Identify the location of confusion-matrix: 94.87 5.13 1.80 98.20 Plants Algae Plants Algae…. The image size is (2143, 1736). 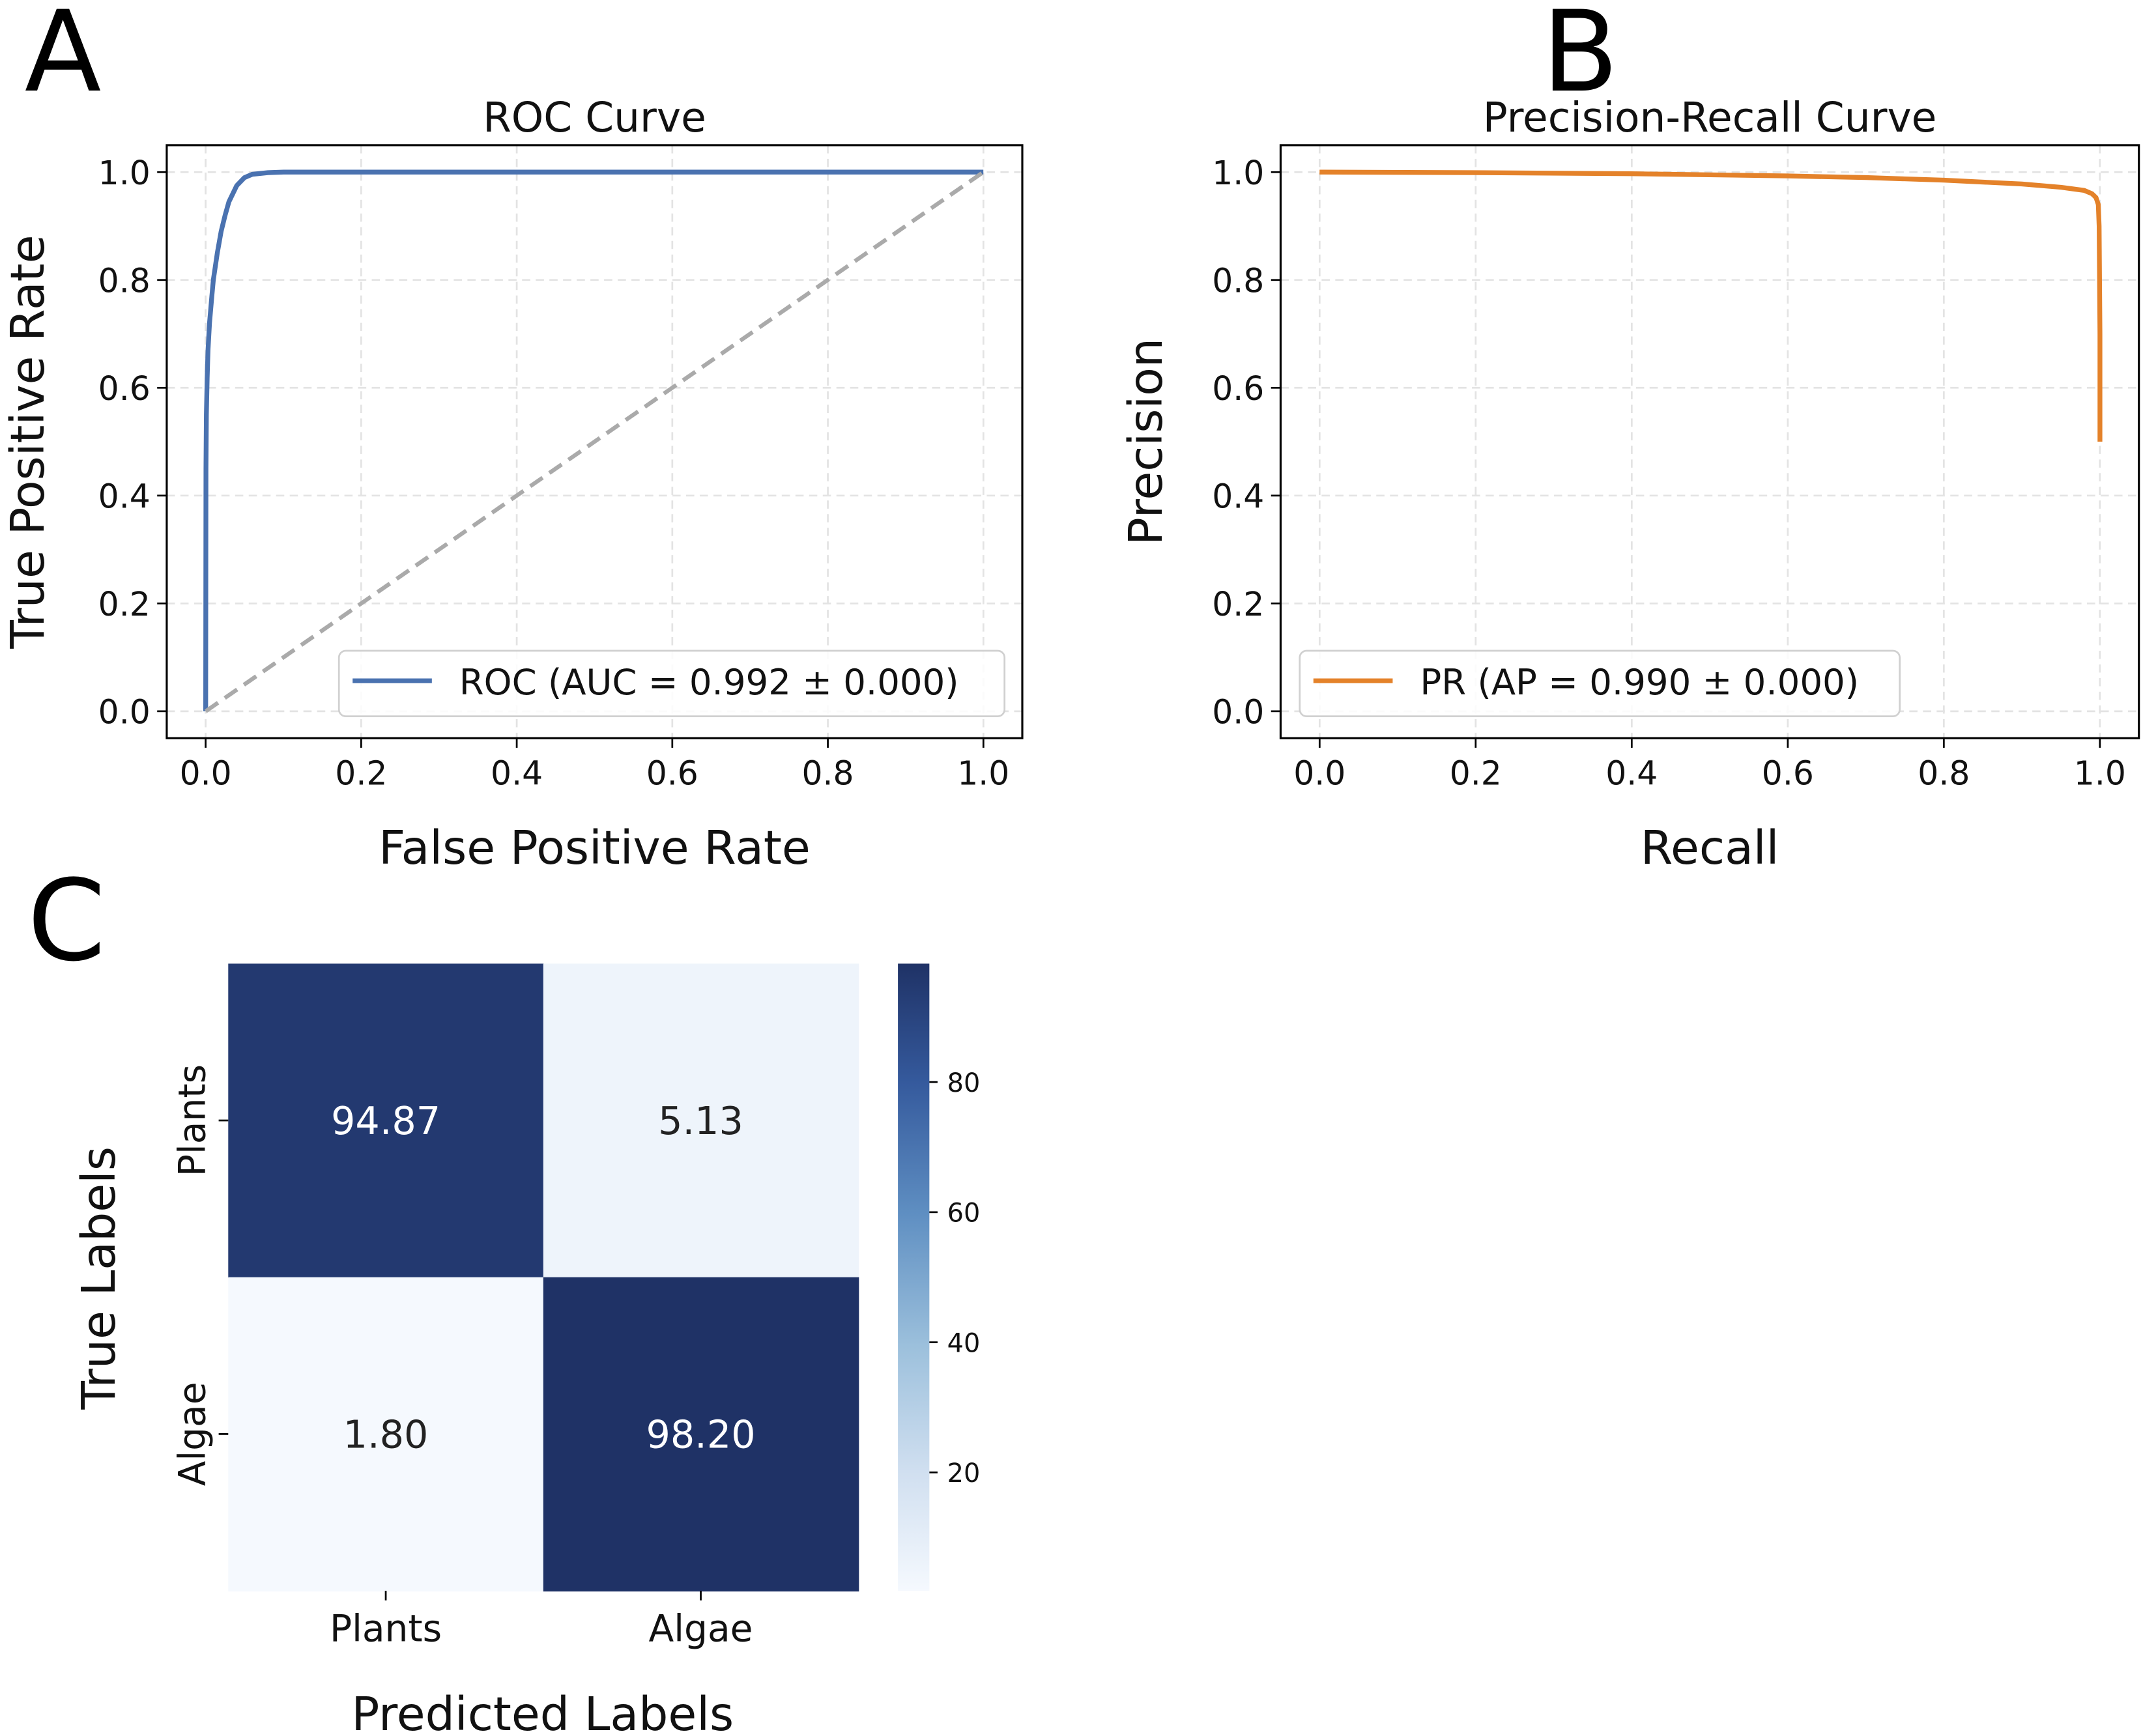
(576, 1307).